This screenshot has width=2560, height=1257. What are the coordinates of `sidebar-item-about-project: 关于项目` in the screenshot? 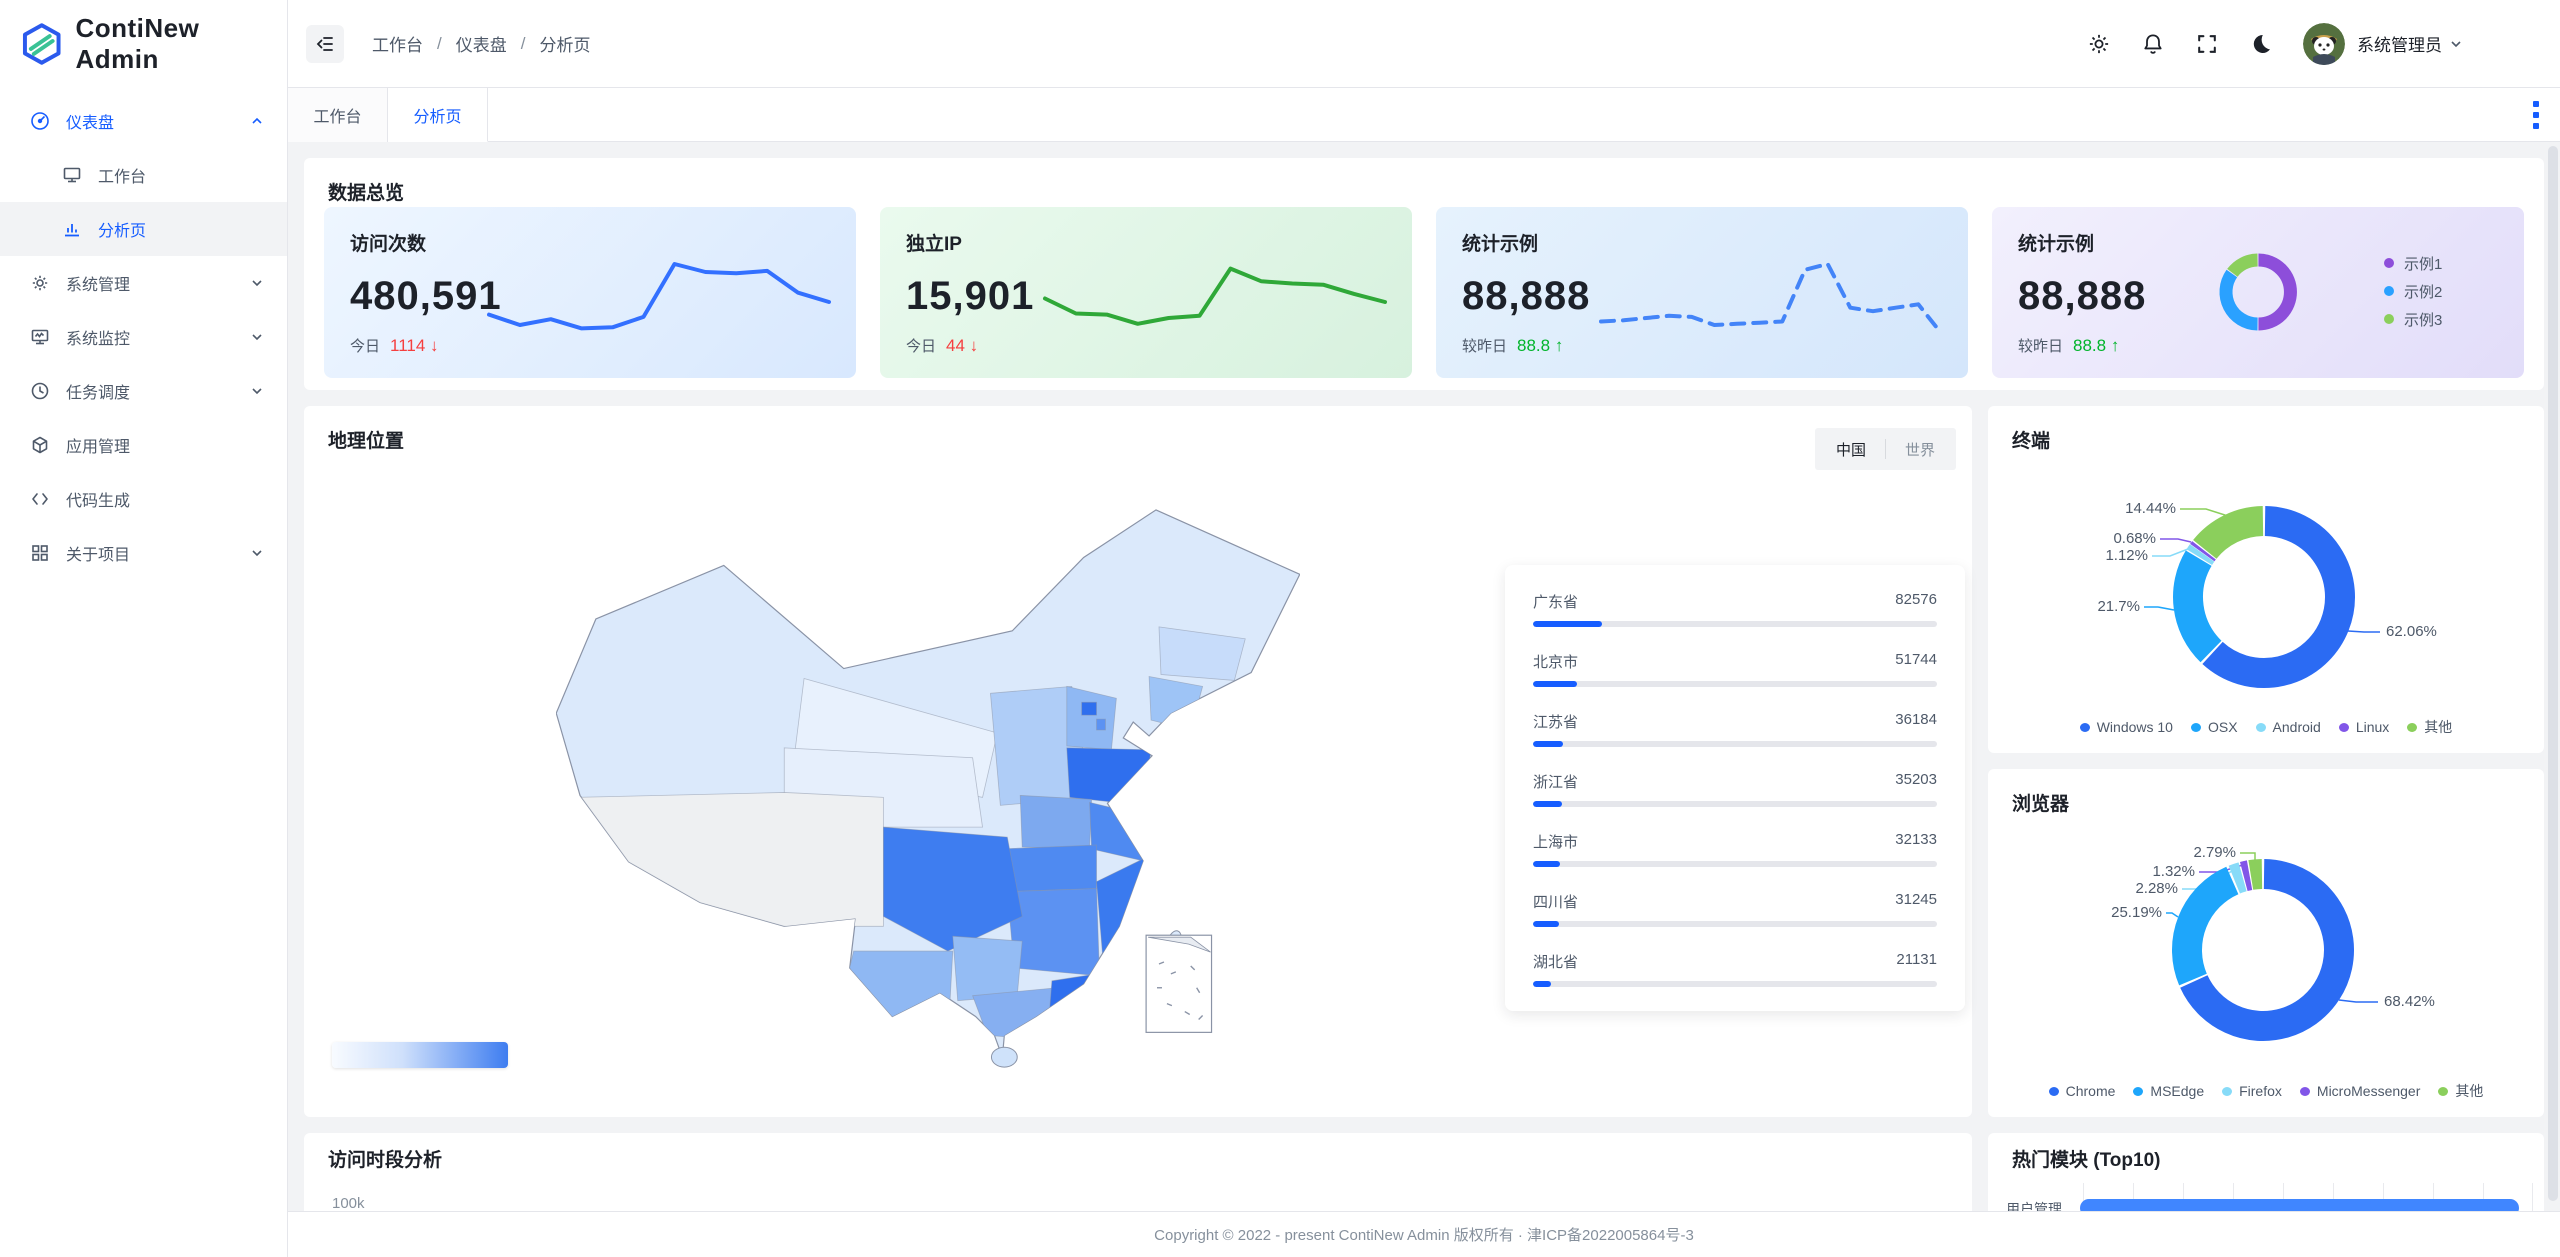 It's located at (143, 553).